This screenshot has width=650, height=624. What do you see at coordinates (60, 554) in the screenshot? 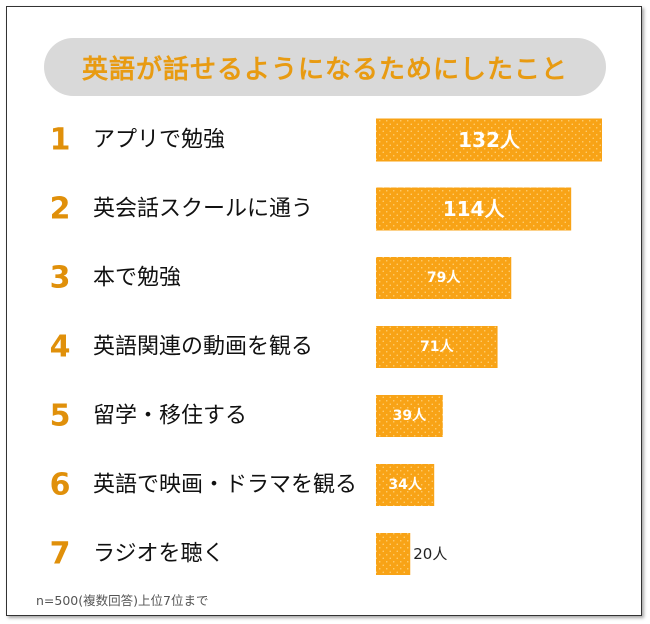
I see `rank-number: 7` at bounding box center [60, 554].